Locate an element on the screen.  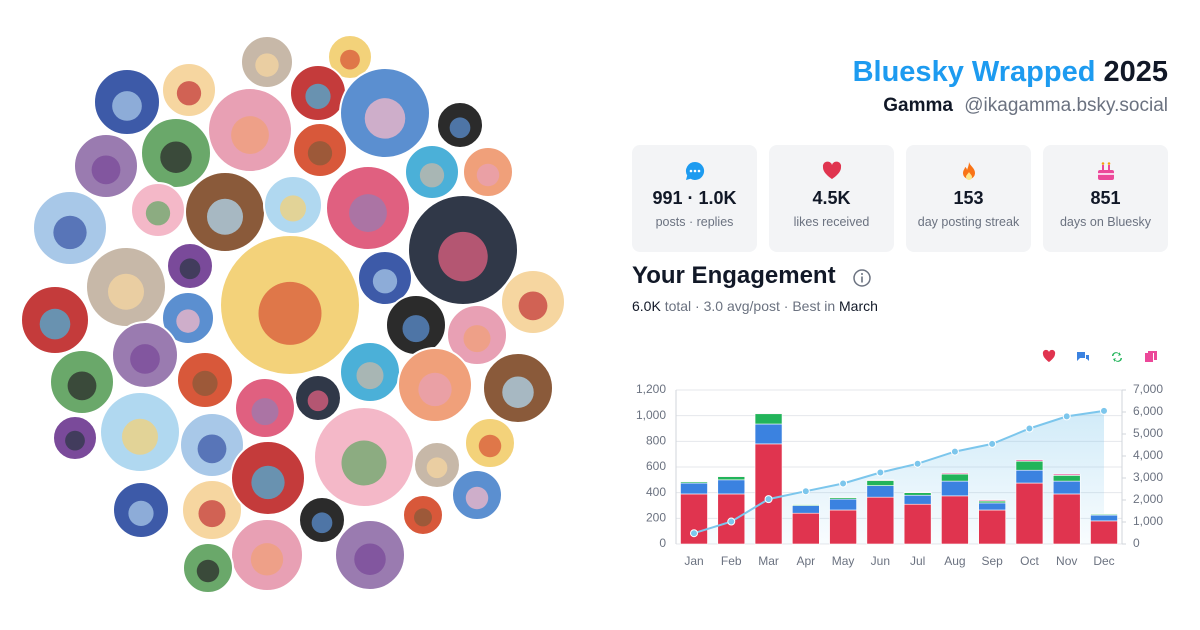
stat-value: 4.5K is located at coordinates (831, 198).